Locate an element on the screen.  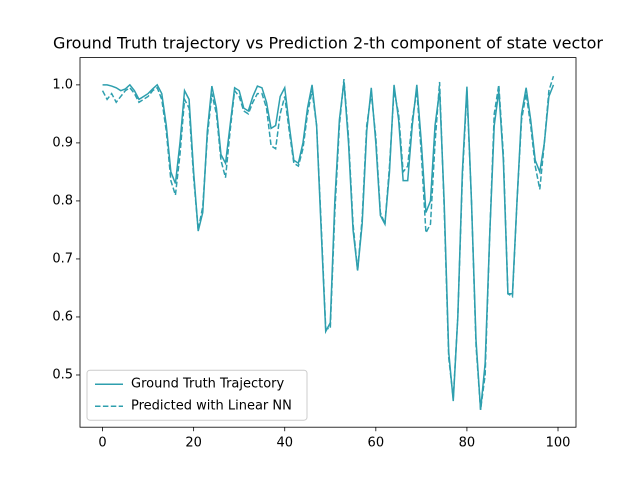
y-tick-label: 0.9 is located at coordinates (62, 142).